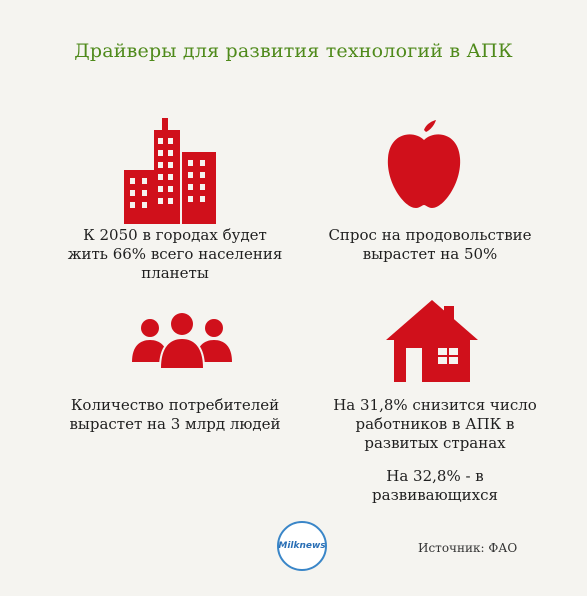 The width and height of the screenshot is (587, 596). Describe the element at coordinates (182, 340) in the screenshot. I see `people-group-icon` at that location.